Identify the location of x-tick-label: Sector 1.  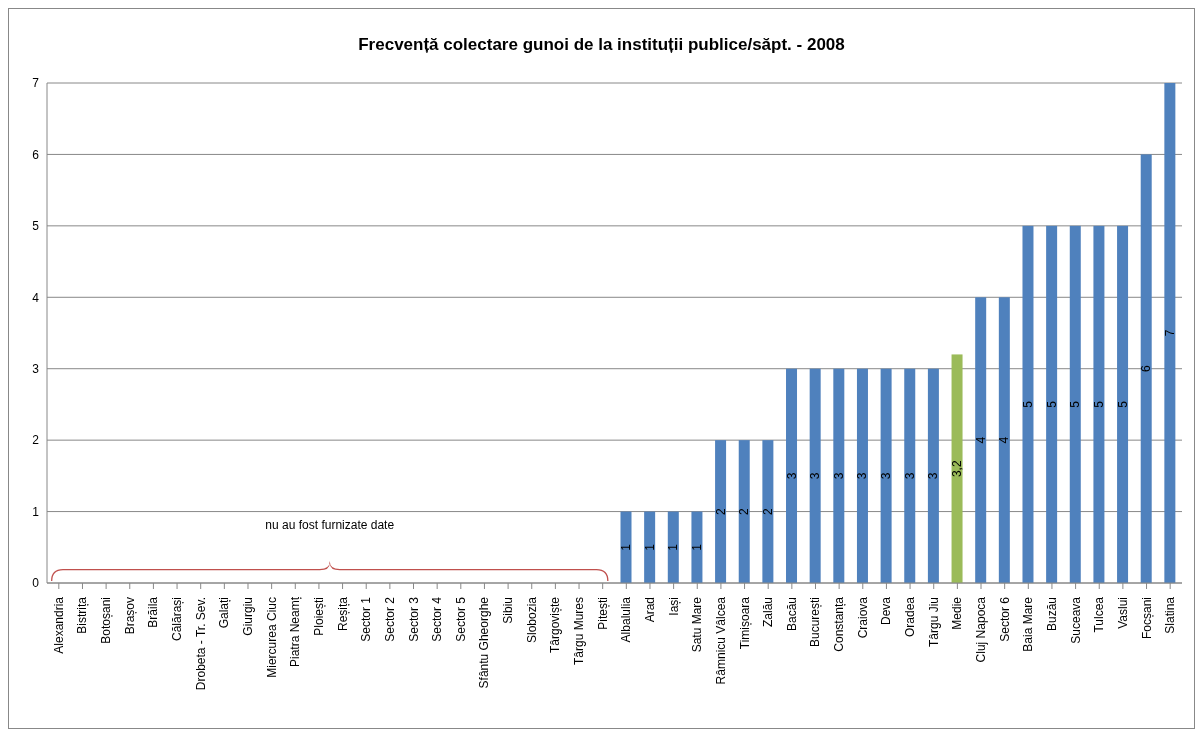
(366, 619).